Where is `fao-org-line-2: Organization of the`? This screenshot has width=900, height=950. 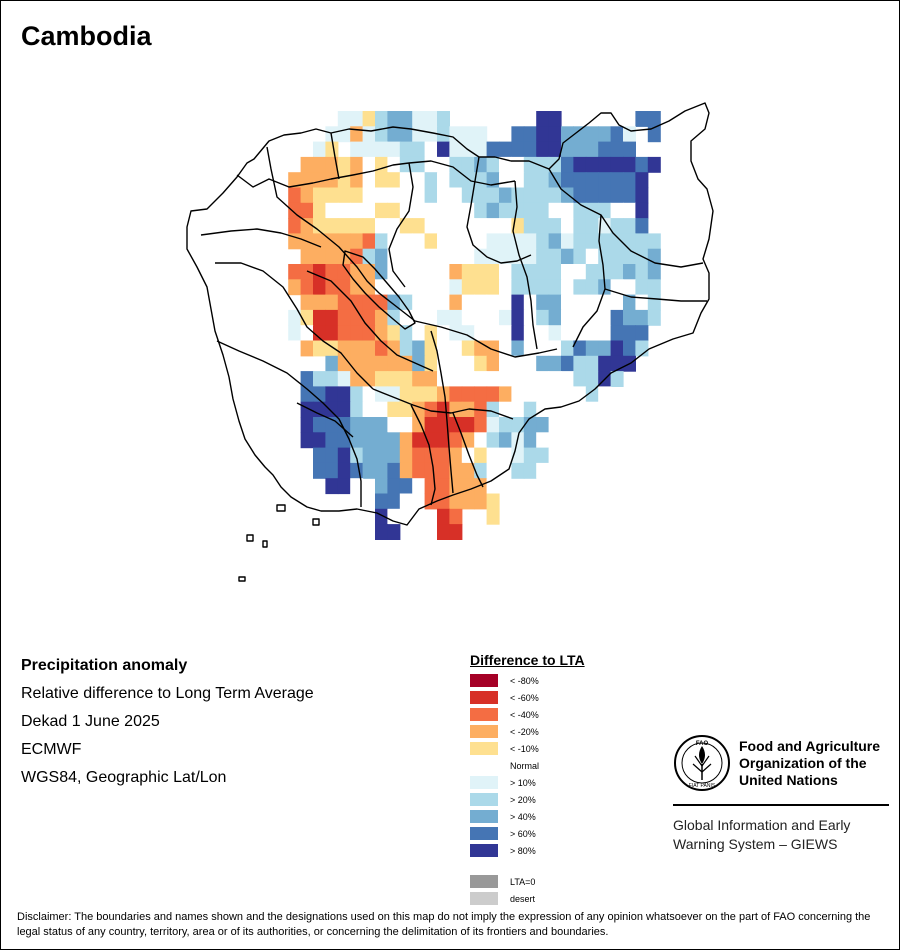
fao-org-line-2: Organization of the is located at coordinates (803, 762).